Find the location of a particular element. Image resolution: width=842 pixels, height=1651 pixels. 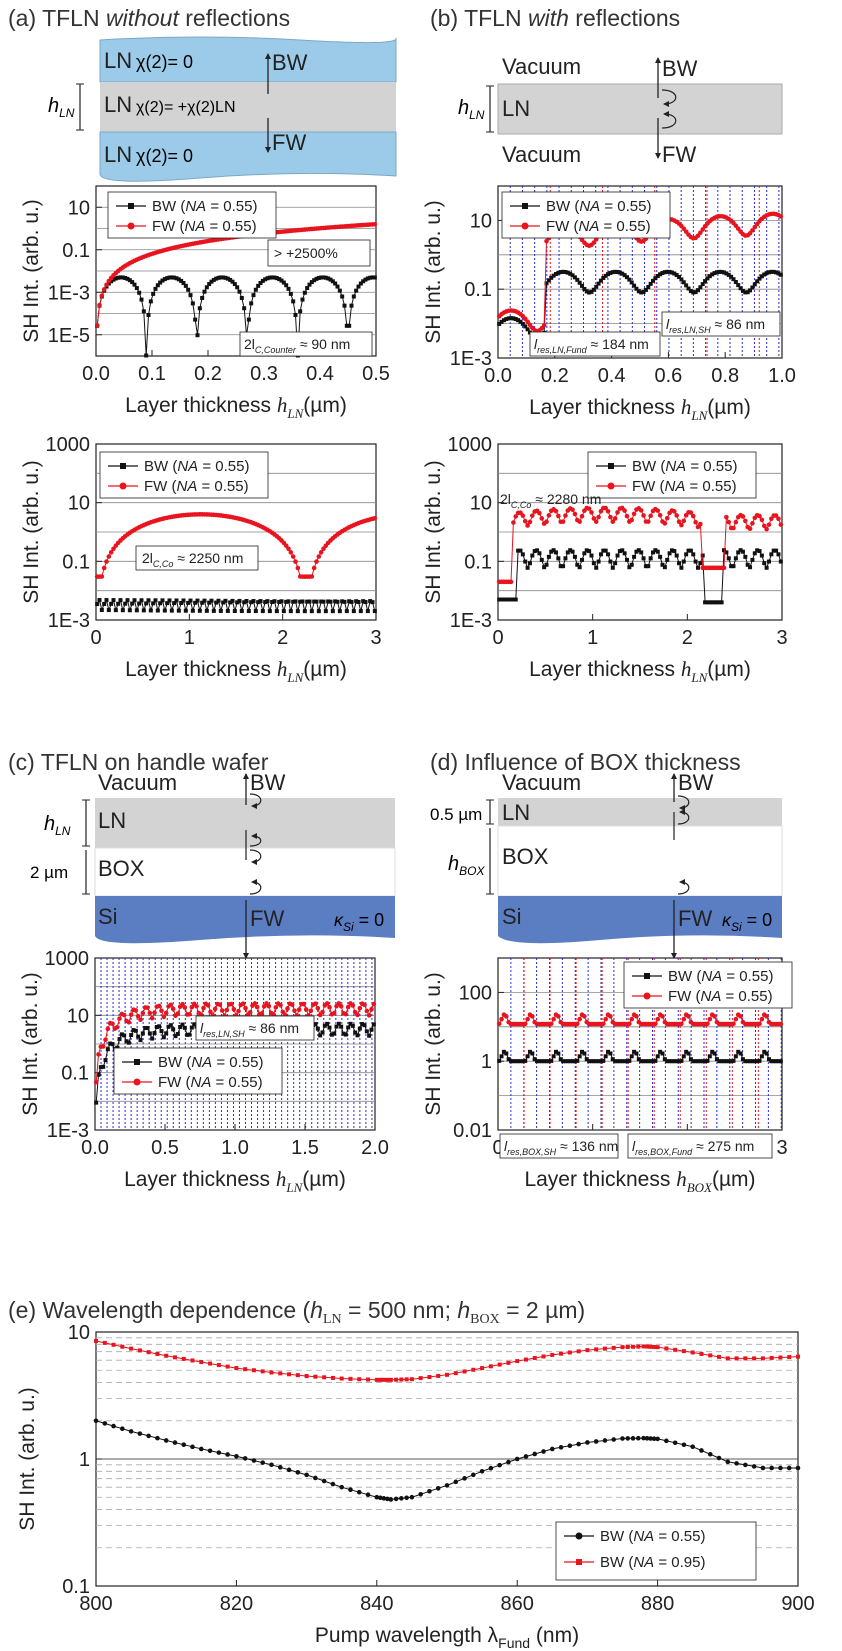

schematic-a-mid-layer is located at coordinates (248, 107).